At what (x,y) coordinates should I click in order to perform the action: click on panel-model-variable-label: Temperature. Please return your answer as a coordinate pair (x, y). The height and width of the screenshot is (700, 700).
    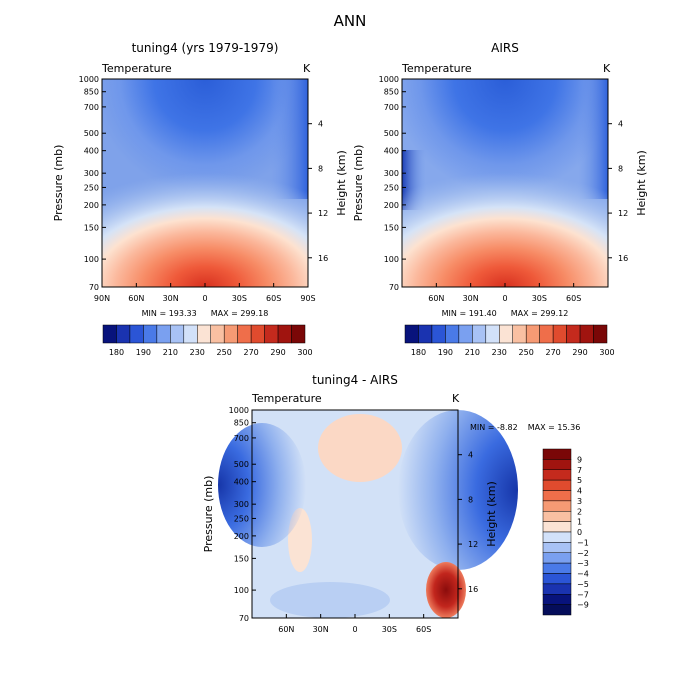
    Looking at the image, I should click on (136, 68).